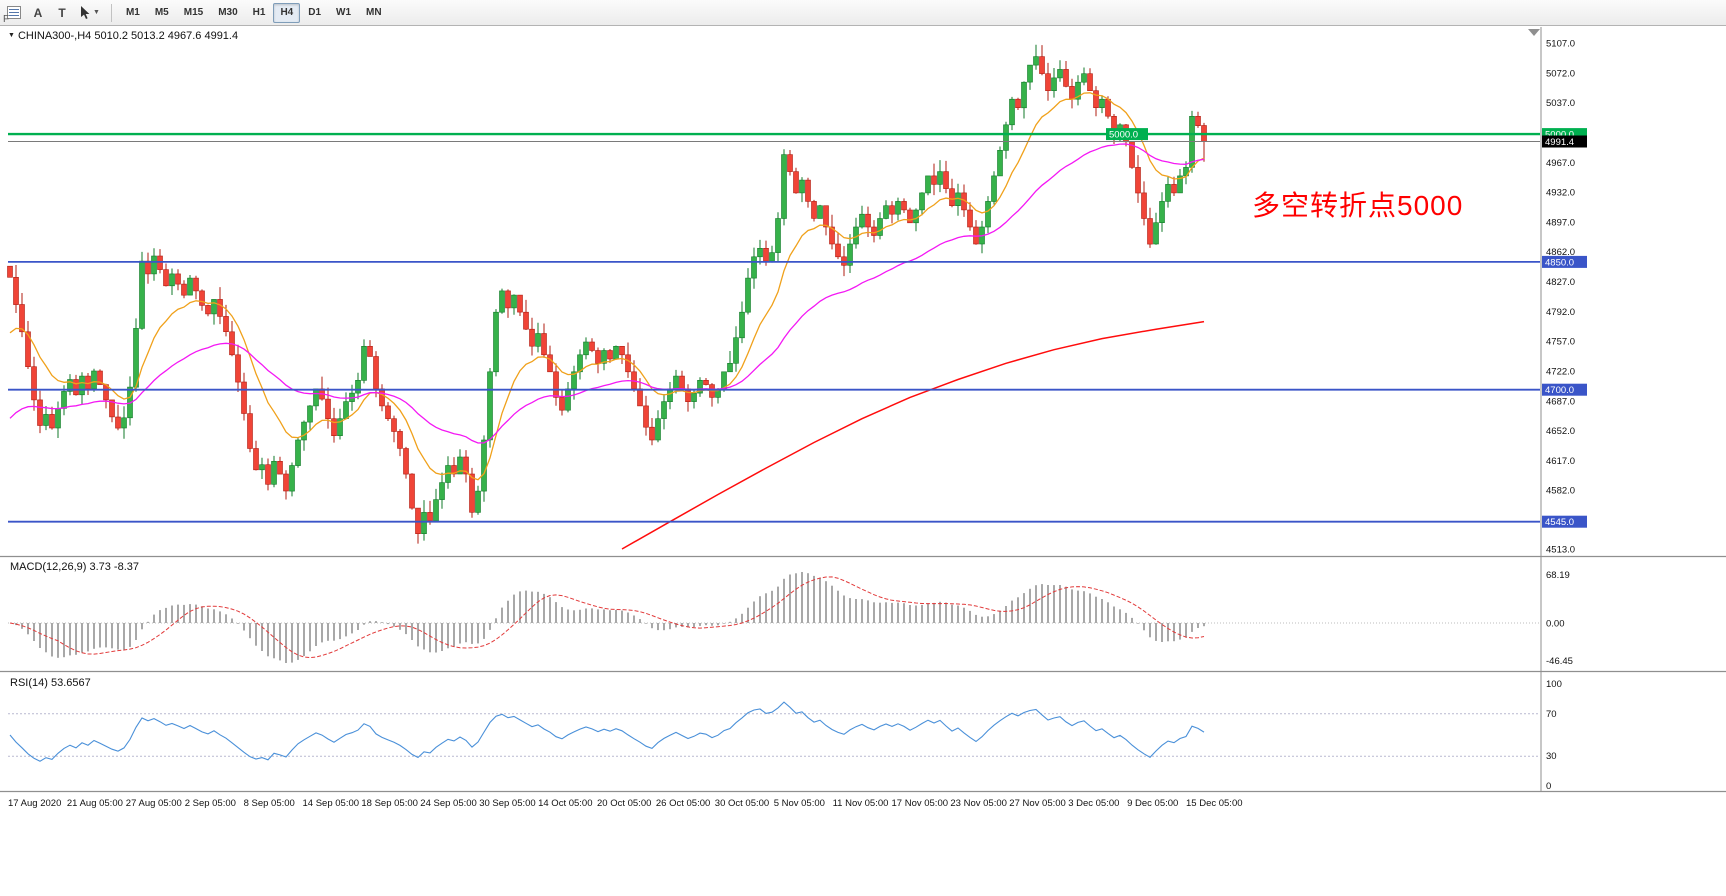  Describe the element at coordinates (1214, 803) in the screenshot. I see `time-label: 15 Dec 05:00` at that location.